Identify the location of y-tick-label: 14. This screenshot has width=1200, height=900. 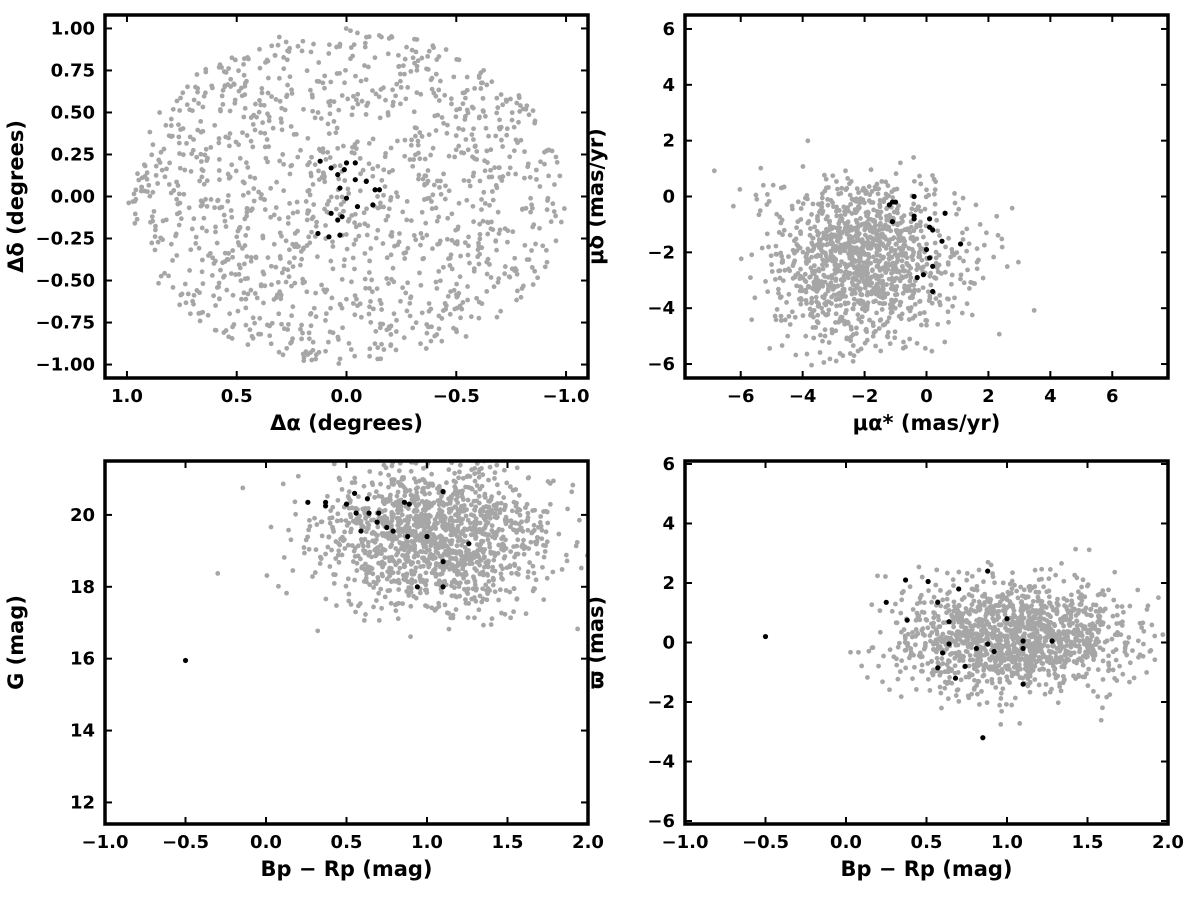
(82, 731).